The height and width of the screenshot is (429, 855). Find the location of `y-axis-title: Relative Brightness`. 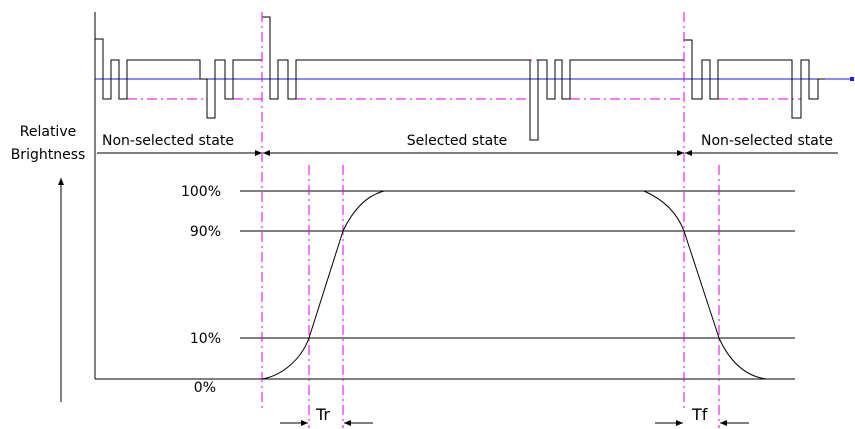

y-axis-title: Relative Brightness is located at coordinates (48, 263).